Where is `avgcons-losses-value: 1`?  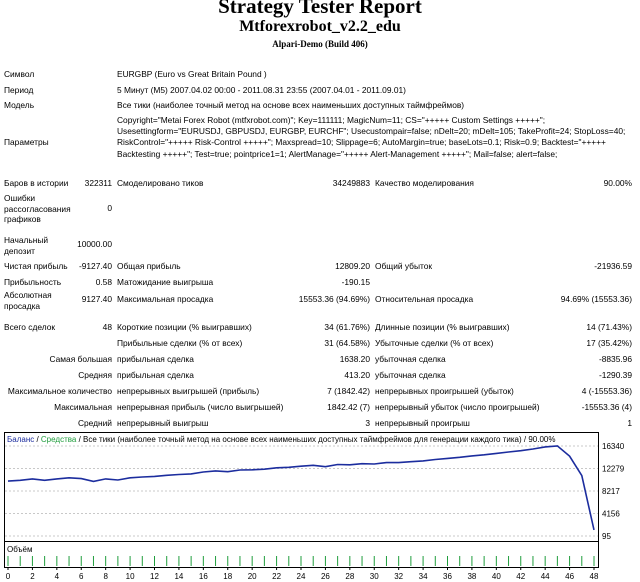 avgcons-losses-value: 1 is located at coordinates (629, 423).